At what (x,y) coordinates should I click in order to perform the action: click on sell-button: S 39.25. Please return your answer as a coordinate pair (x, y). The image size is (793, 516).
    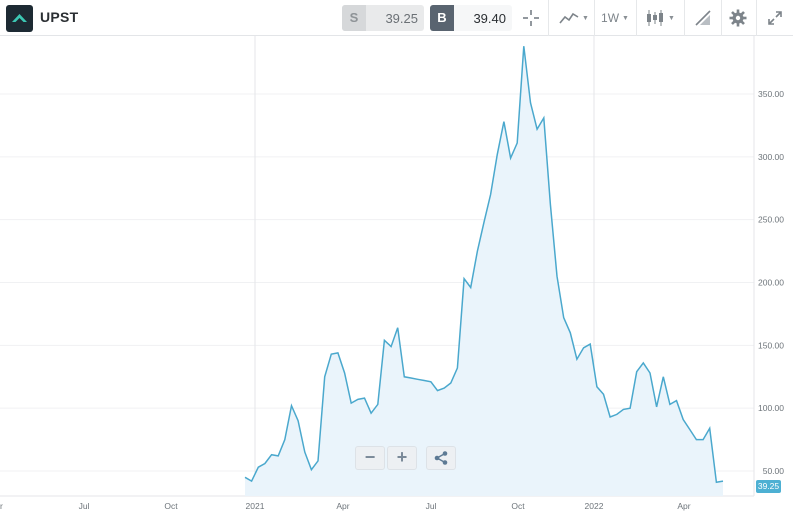
    Looking at the image, I should click on (383, 18).